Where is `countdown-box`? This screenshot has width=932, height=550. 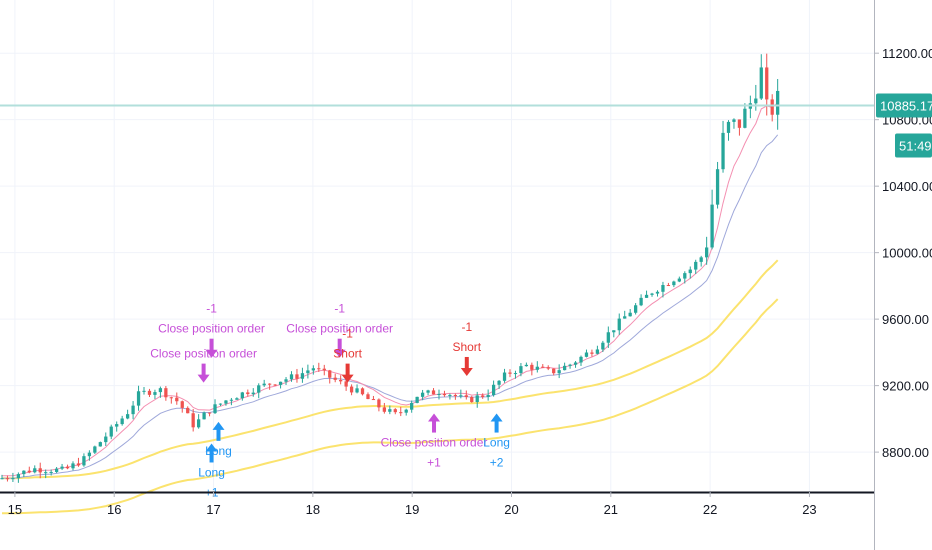
countdown-box is located at coordinates (913, 145).